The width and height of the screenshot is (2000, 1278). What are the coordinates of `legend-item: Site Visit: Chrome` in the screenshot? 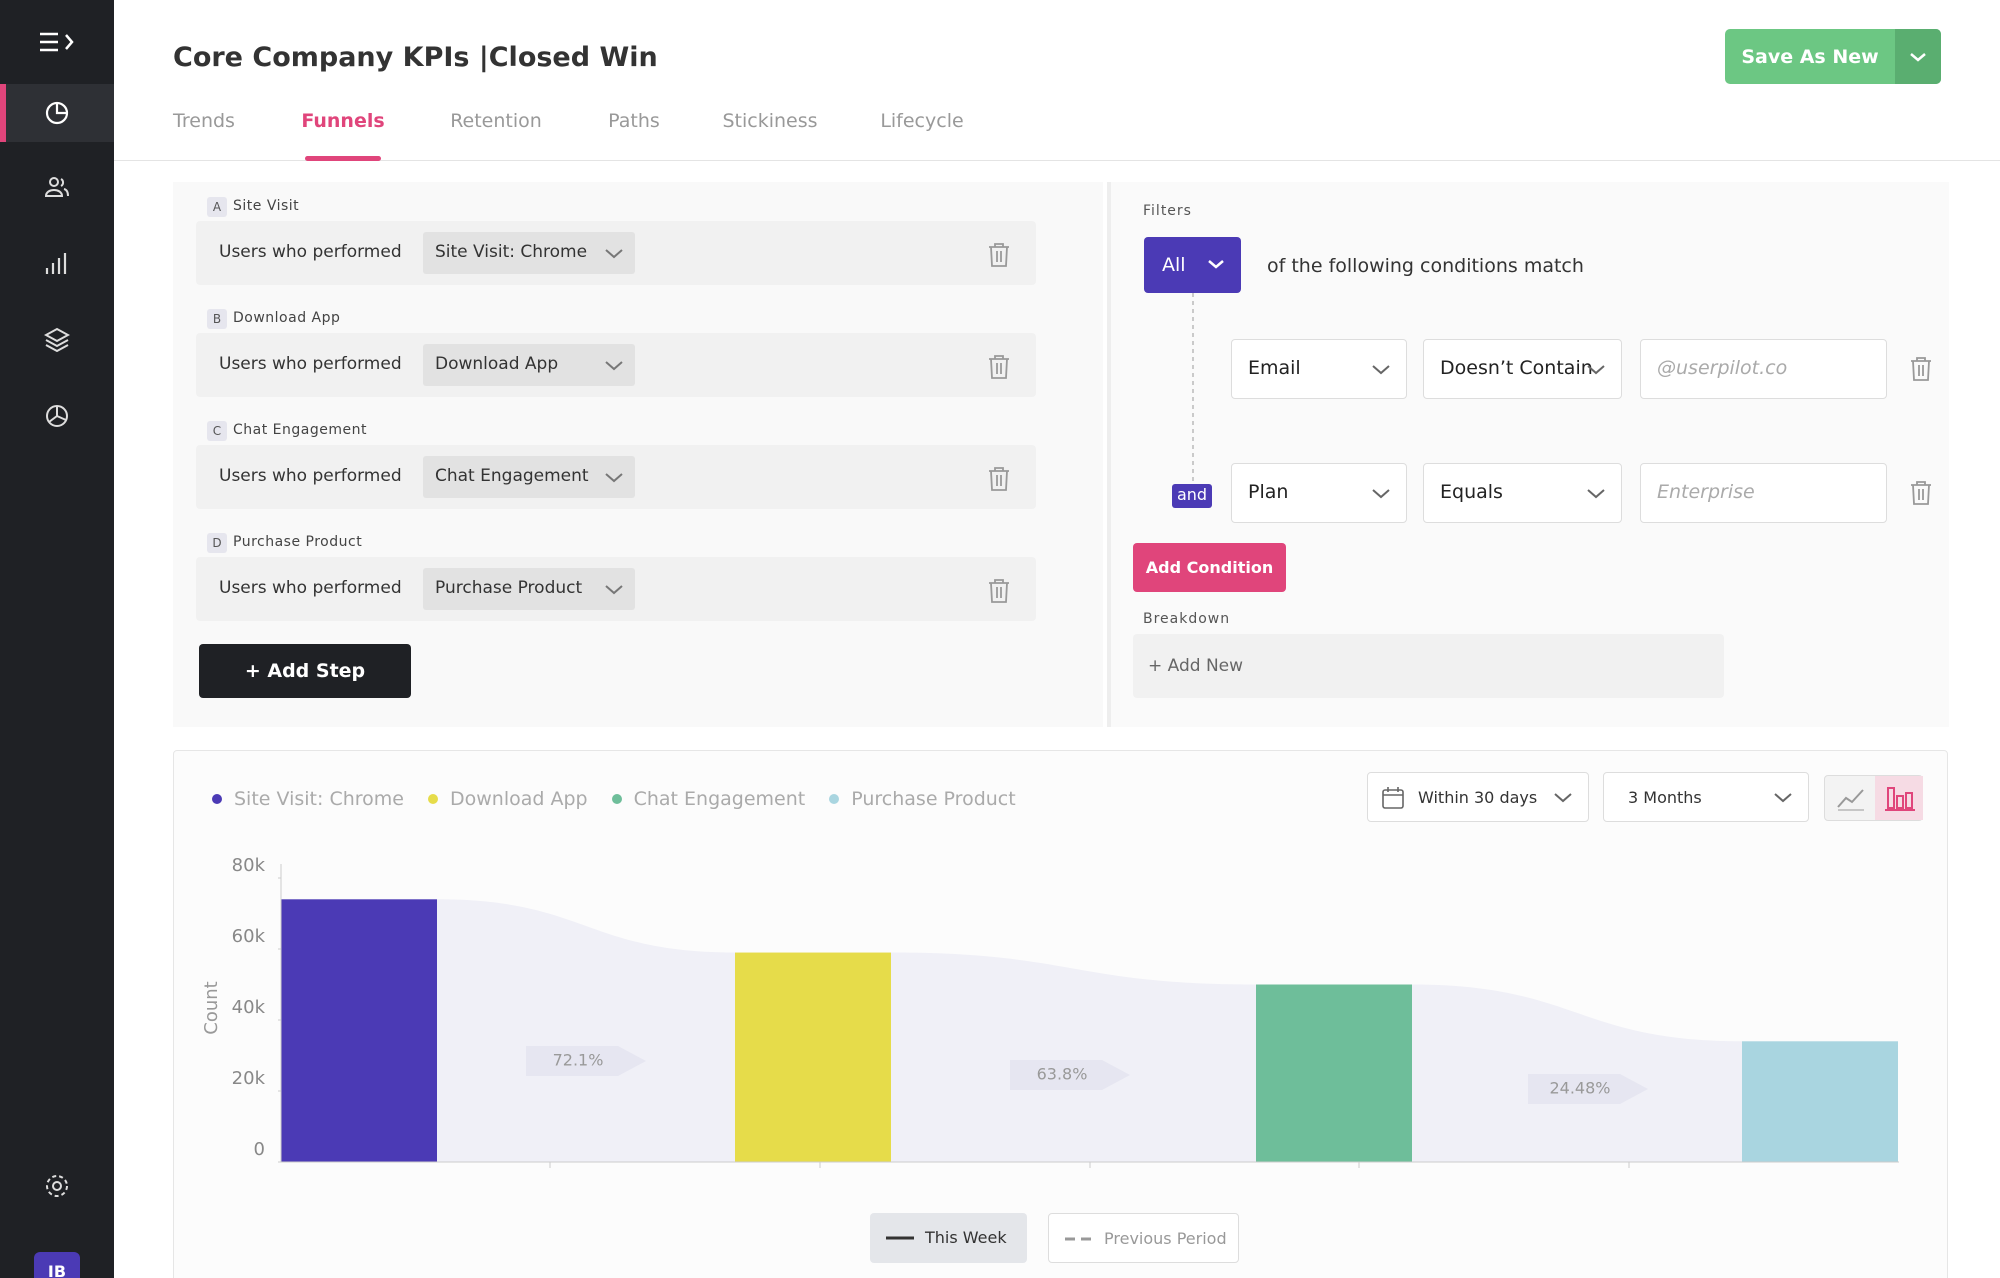 It's located at (308, 799).